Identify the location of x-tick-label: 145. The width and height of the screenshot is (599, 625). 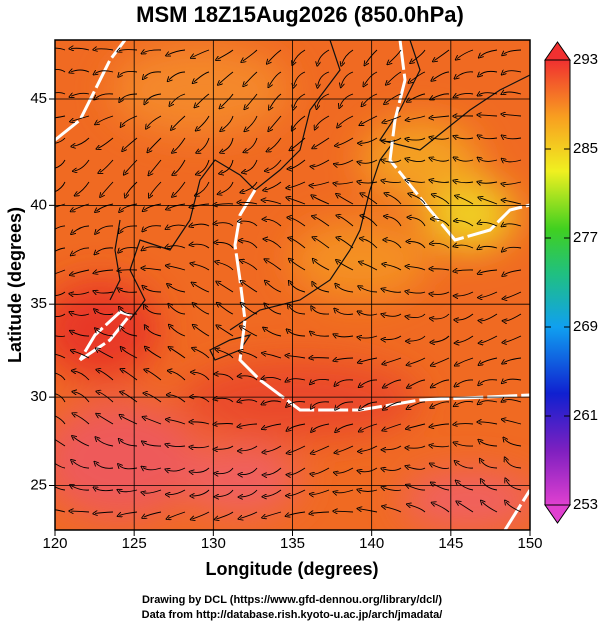
(450, 543).